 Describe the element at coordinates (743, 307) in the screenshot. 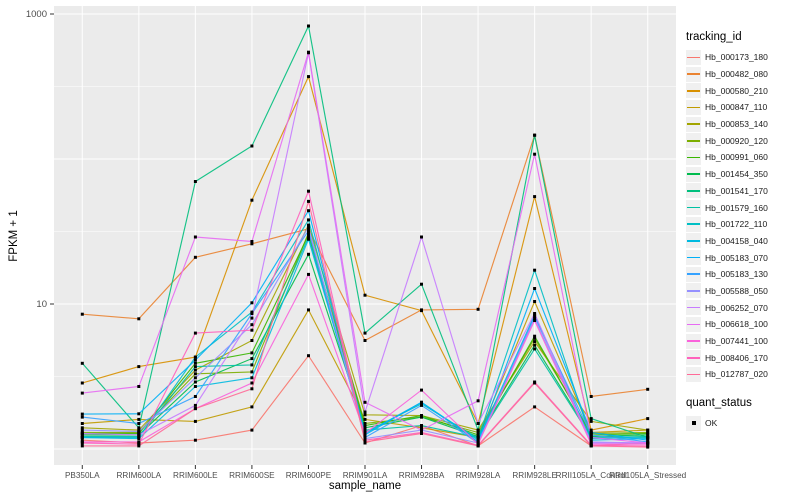

I see `legend-item-Hb_006252_070: Hb_006252_070` at that location.